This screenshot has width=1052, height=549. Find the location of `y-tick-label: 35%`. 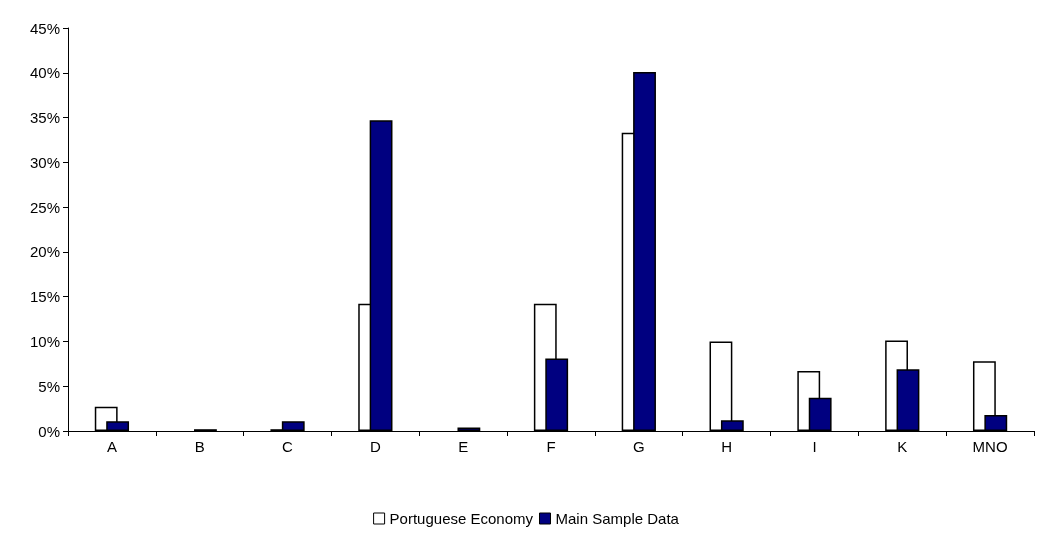

y-tick-label: 35% is located at coordinates (44, 118).